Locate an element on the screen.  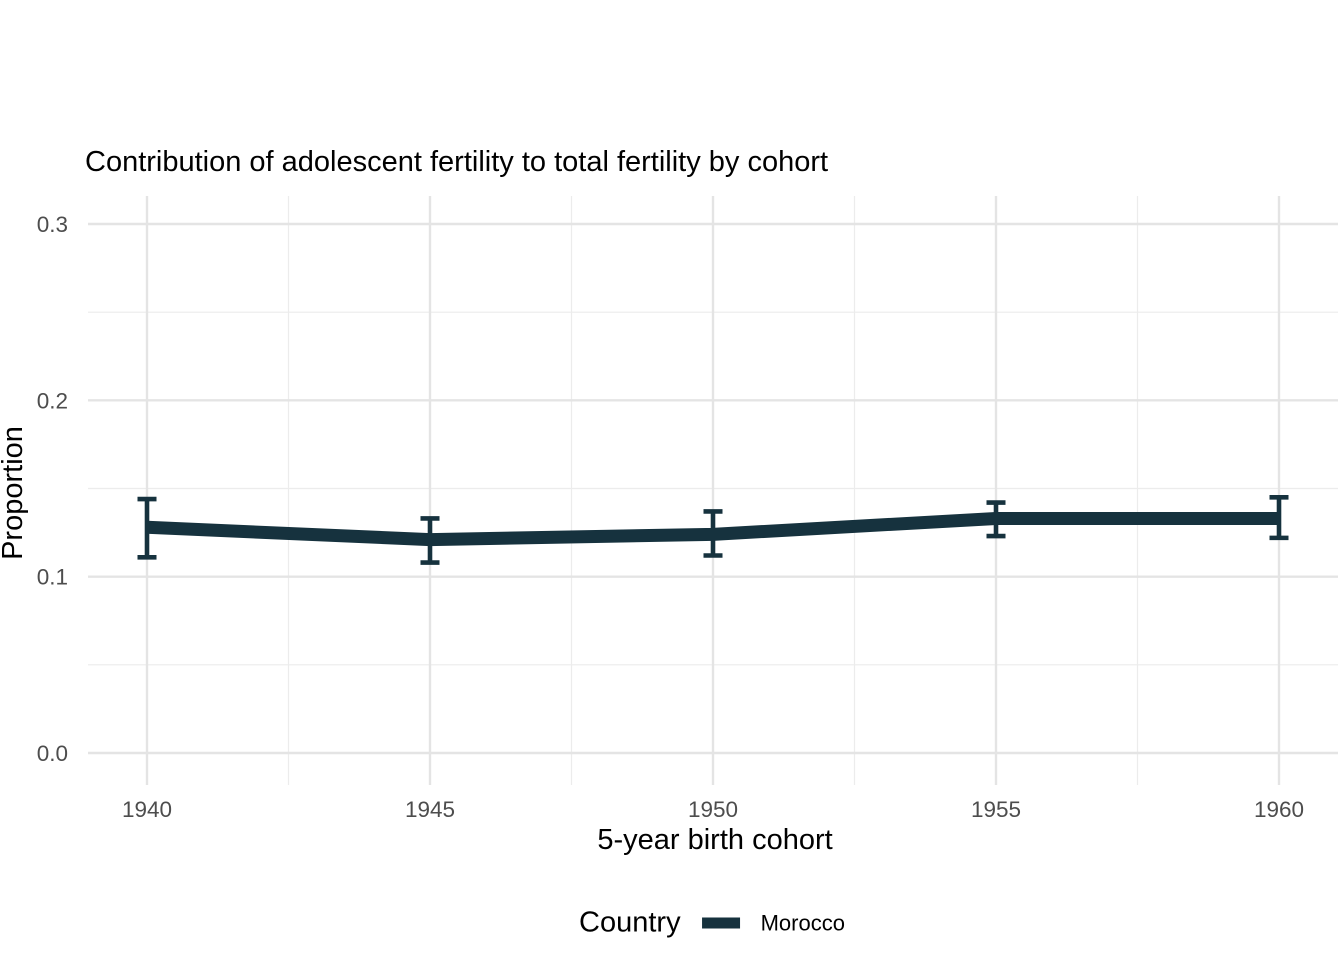
y-tick-label: 0.0 is located at coordinates (52, 753).